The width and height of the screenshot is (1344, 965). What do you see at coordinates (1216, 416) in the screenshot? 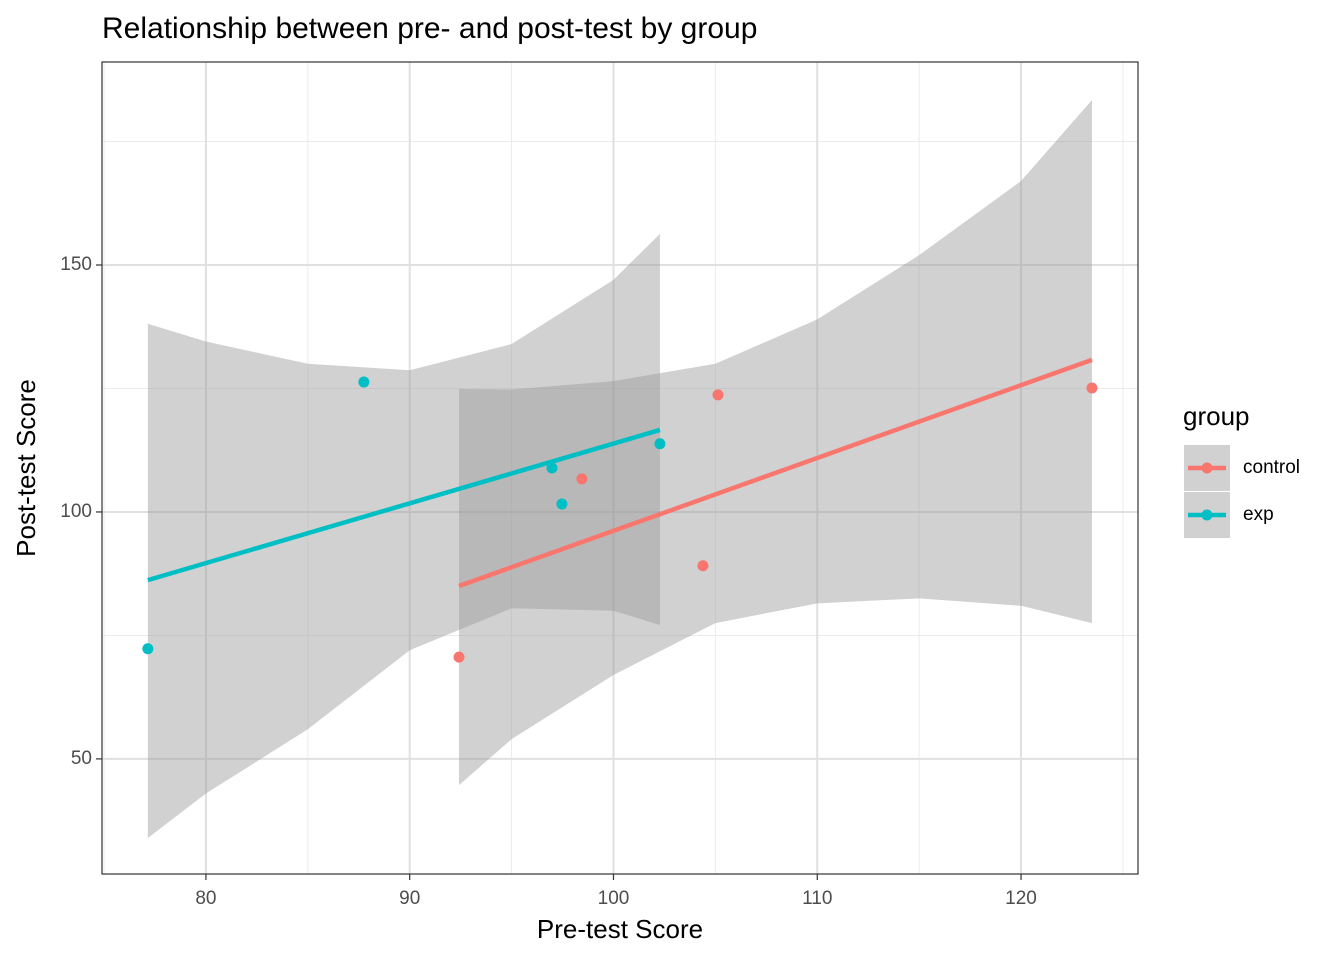
I see `legend-title: group` at bounding box center [1216, 416].